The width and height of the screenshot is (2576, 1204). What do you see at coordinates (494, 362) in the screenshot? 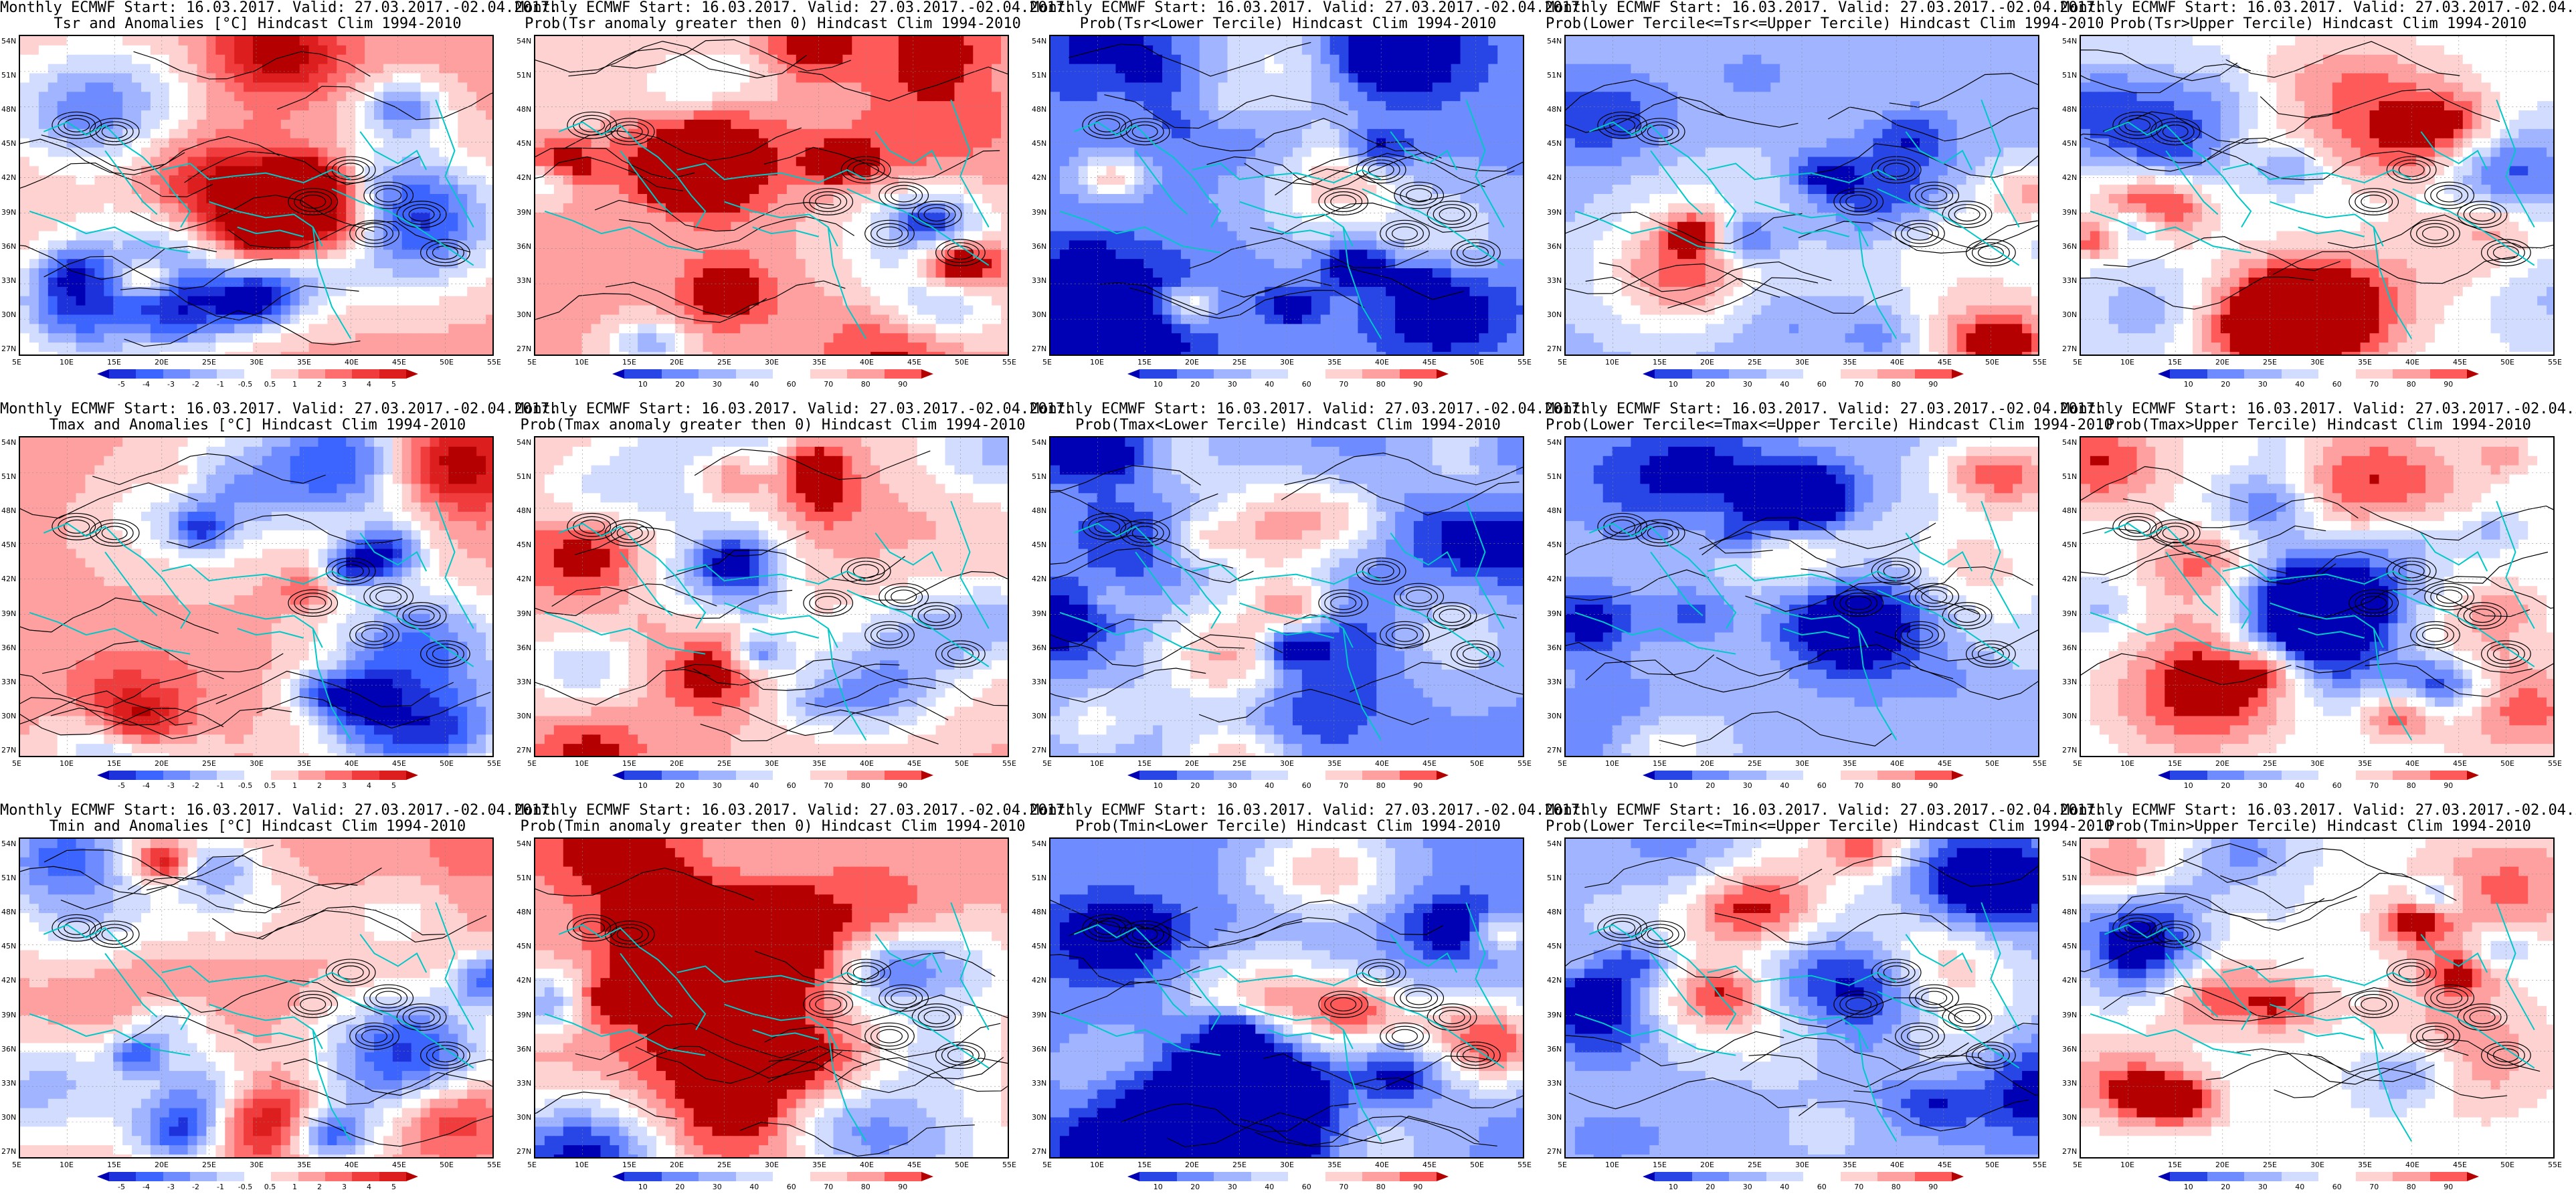
I see `lon-tick-label: 55E` at bounding box center [494, 362].